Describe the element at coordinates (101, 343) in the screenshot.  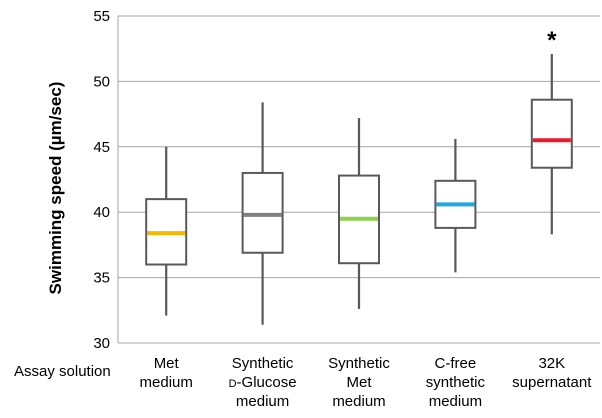
I see `y-tick-label: 30` at that location.